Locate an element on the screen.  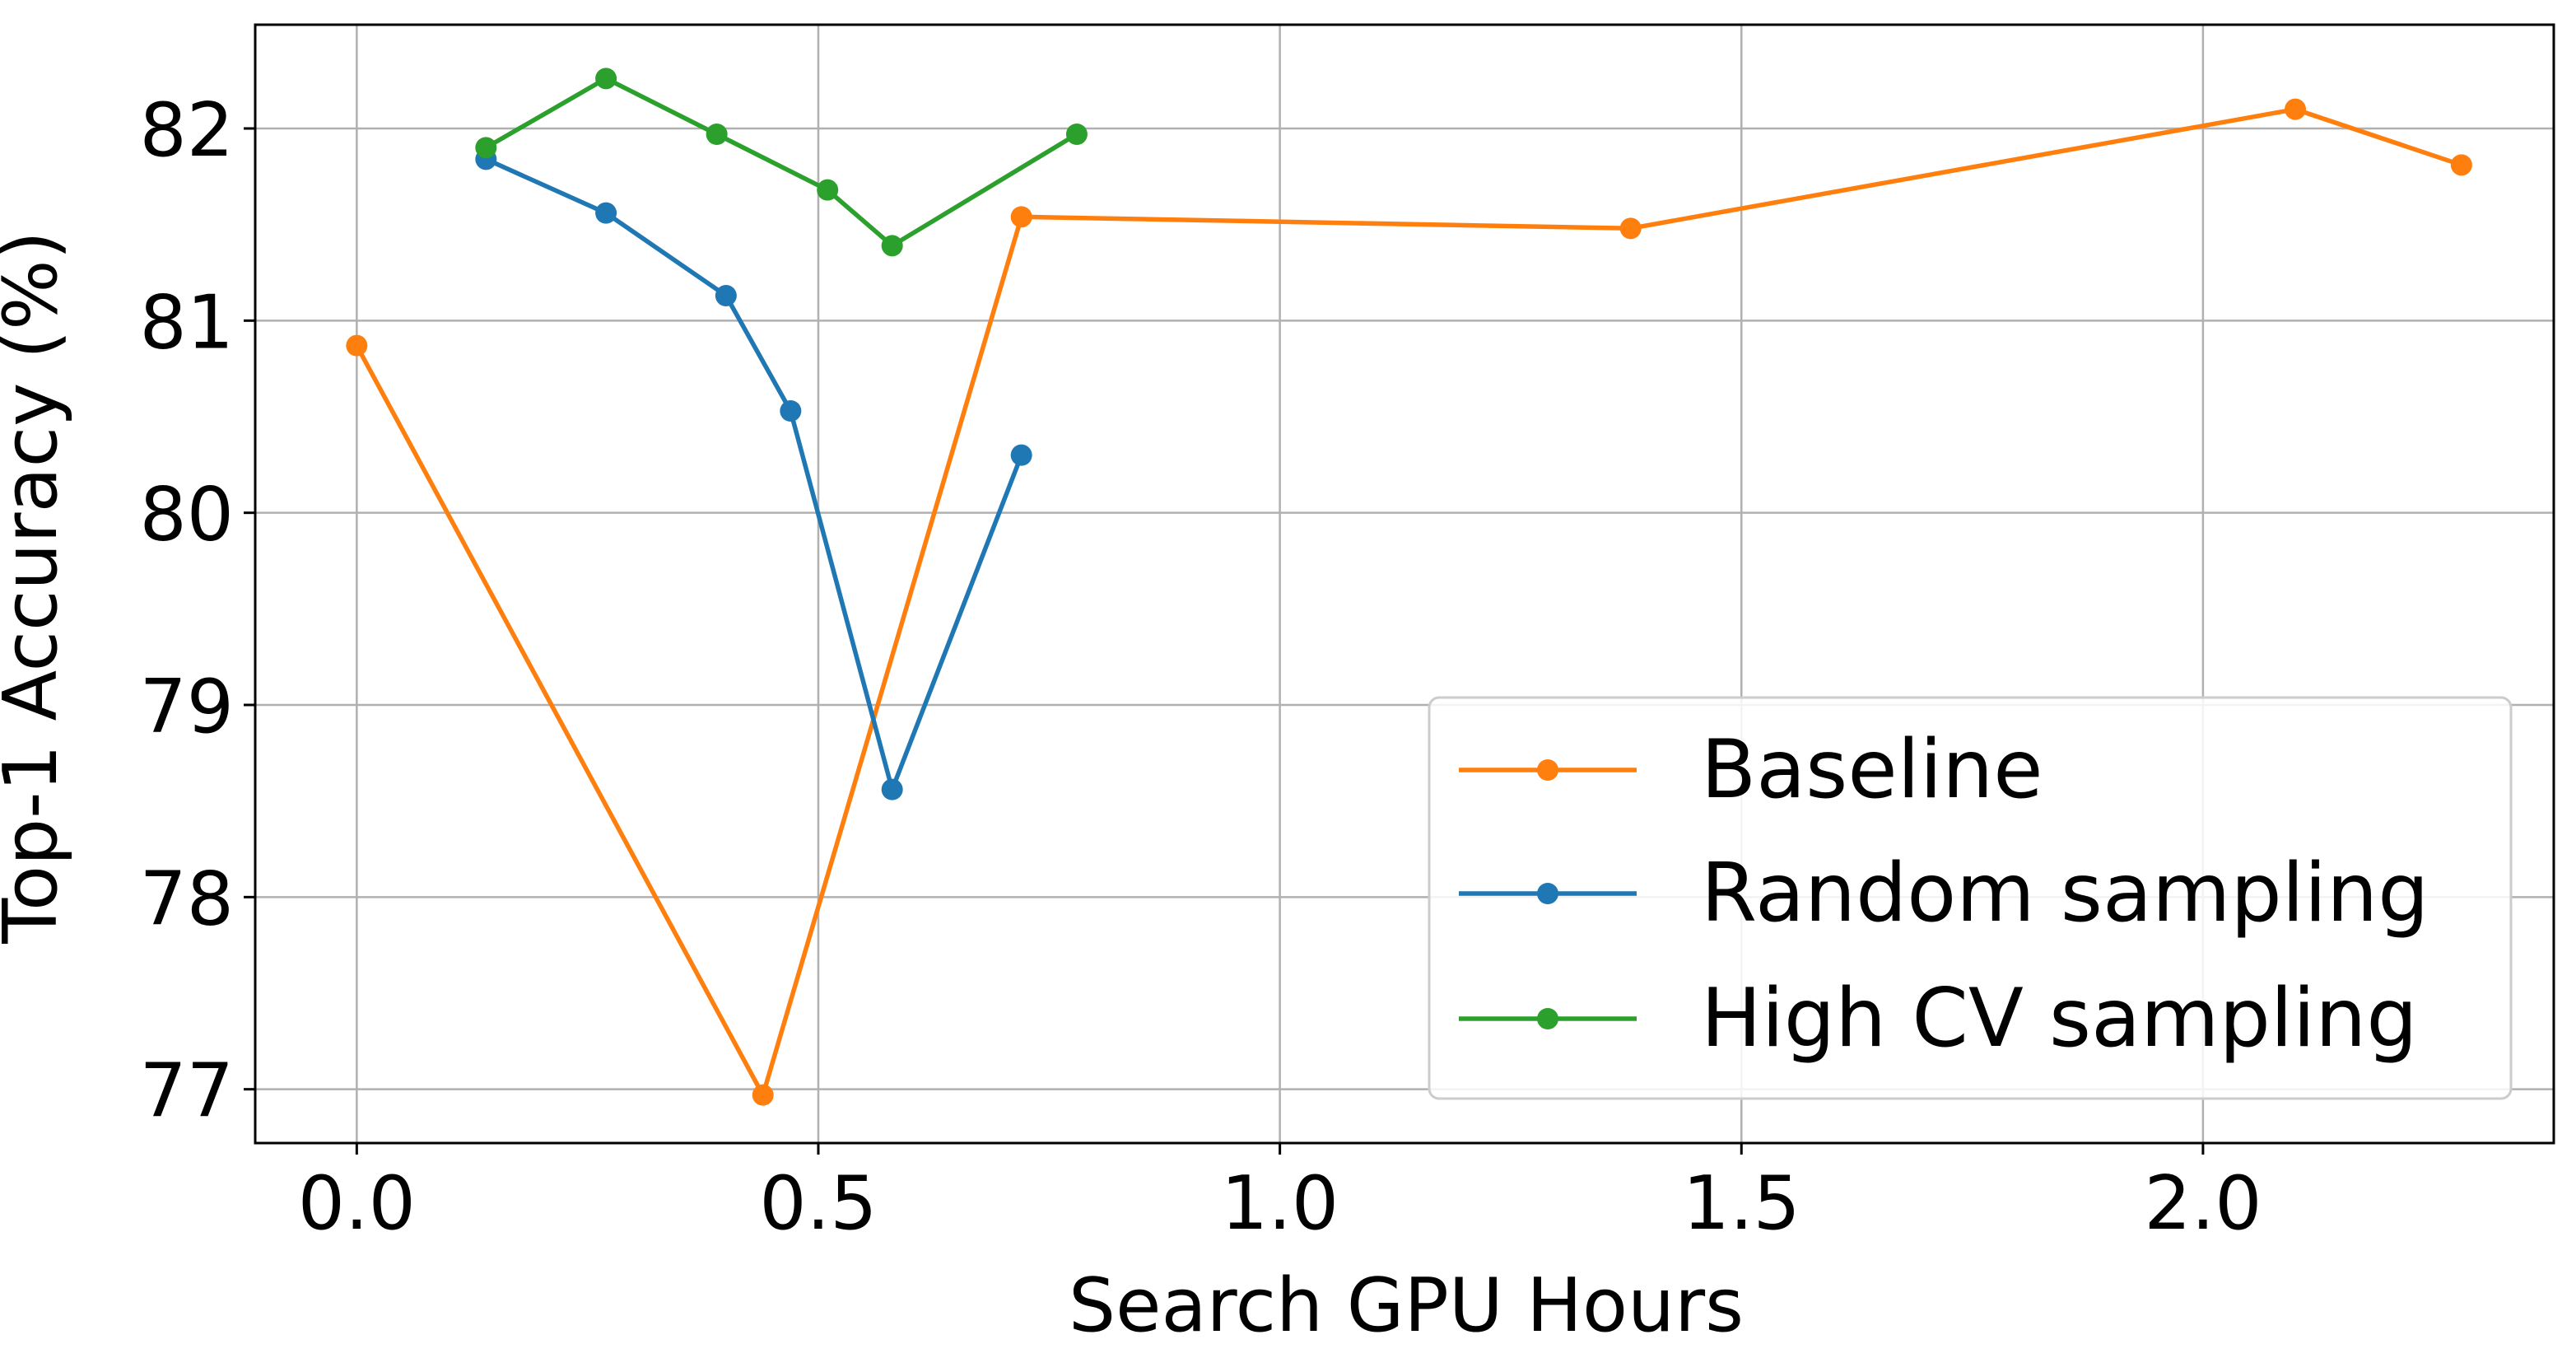
legend-label-baseline: Baseline is located at coordinates (1872, 770).